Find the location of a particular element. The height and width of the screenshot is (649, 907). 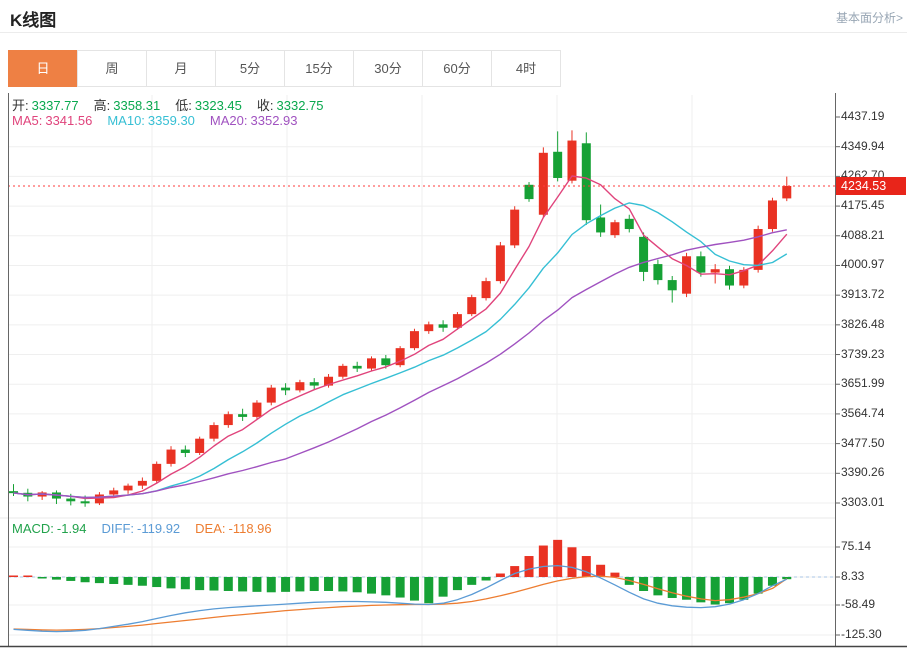

price-tick-label: 3739.23 is located at coordinates (863, 353).